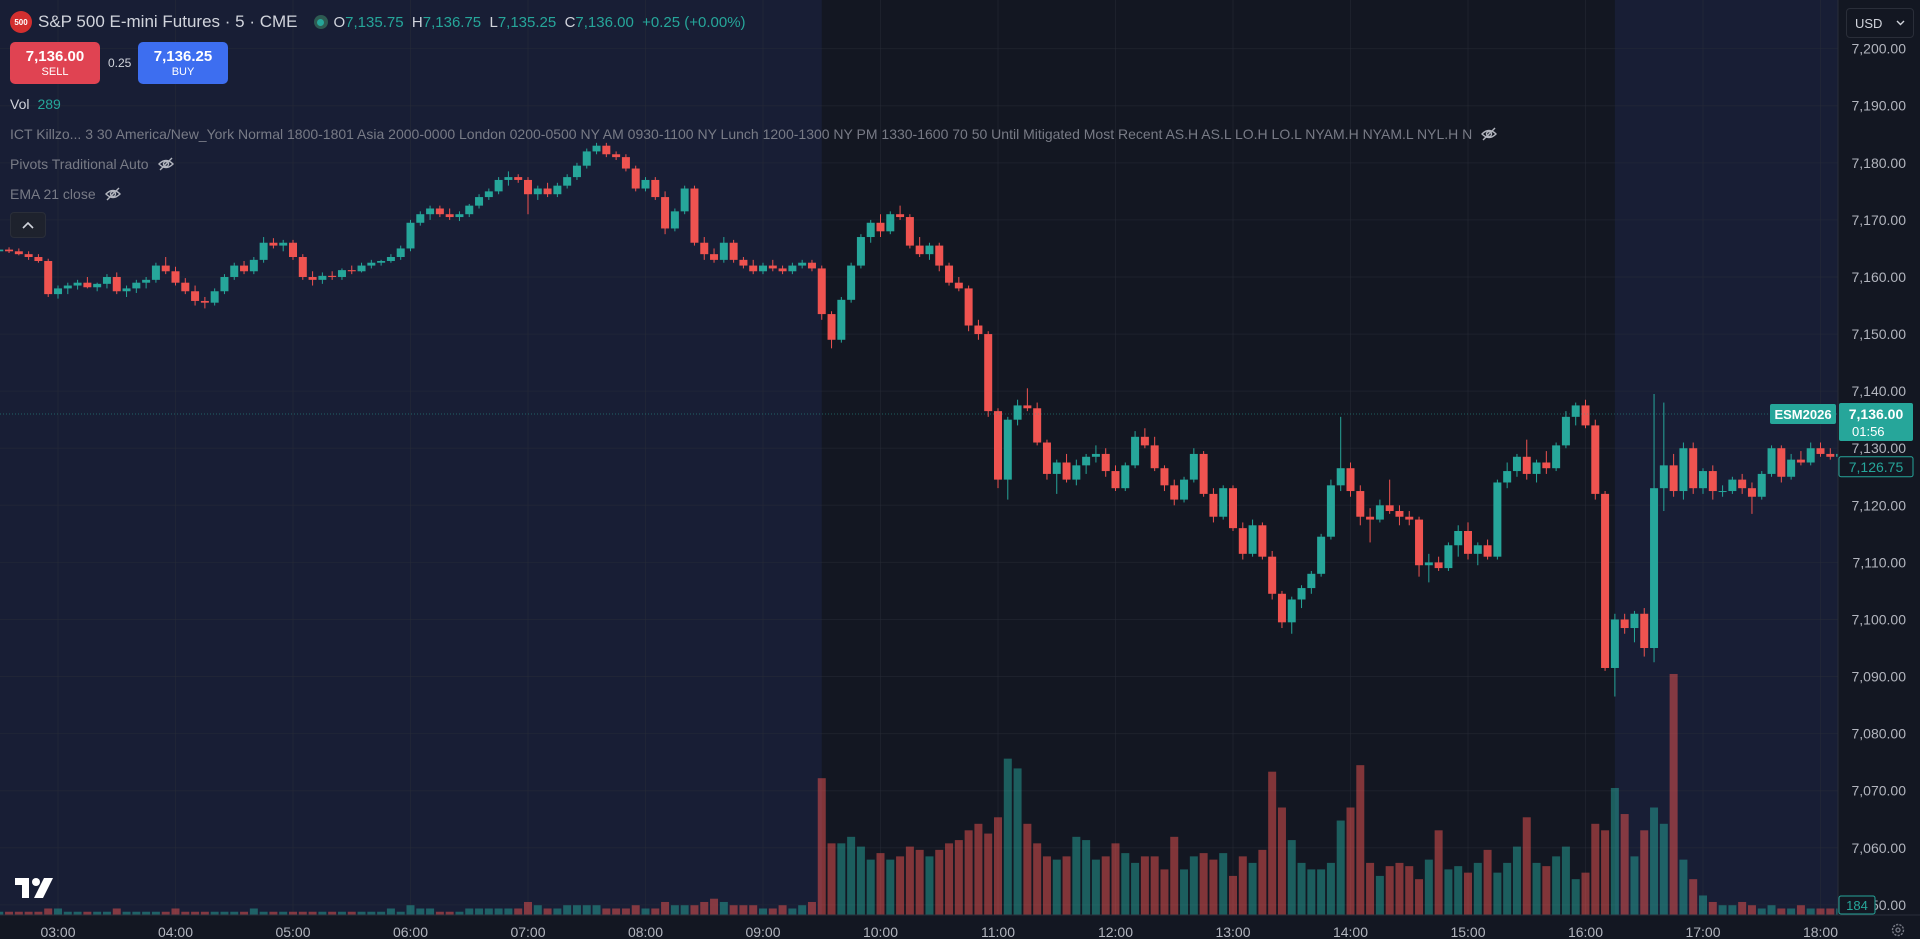  I want to click on symbol-title: S&P 500 E-mini Futures · 5 · CME, so click(168, 21).